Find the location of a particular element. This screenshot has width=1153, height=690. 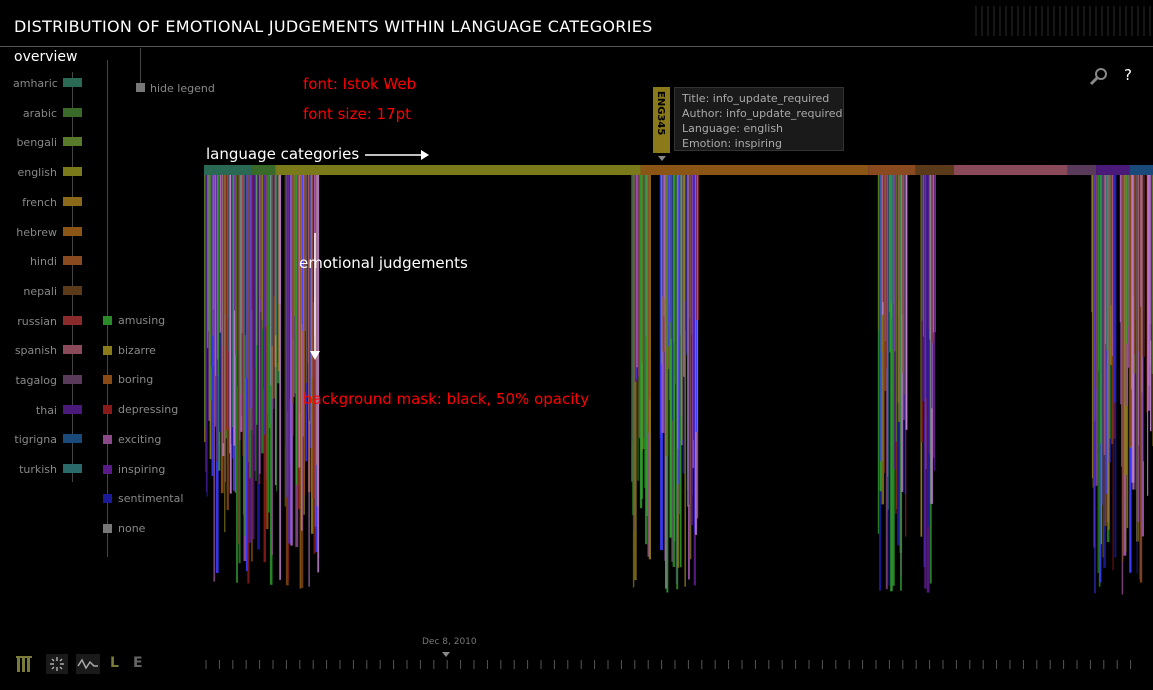

language-legend-label-thai: thai is located at coordinates (46, 410).